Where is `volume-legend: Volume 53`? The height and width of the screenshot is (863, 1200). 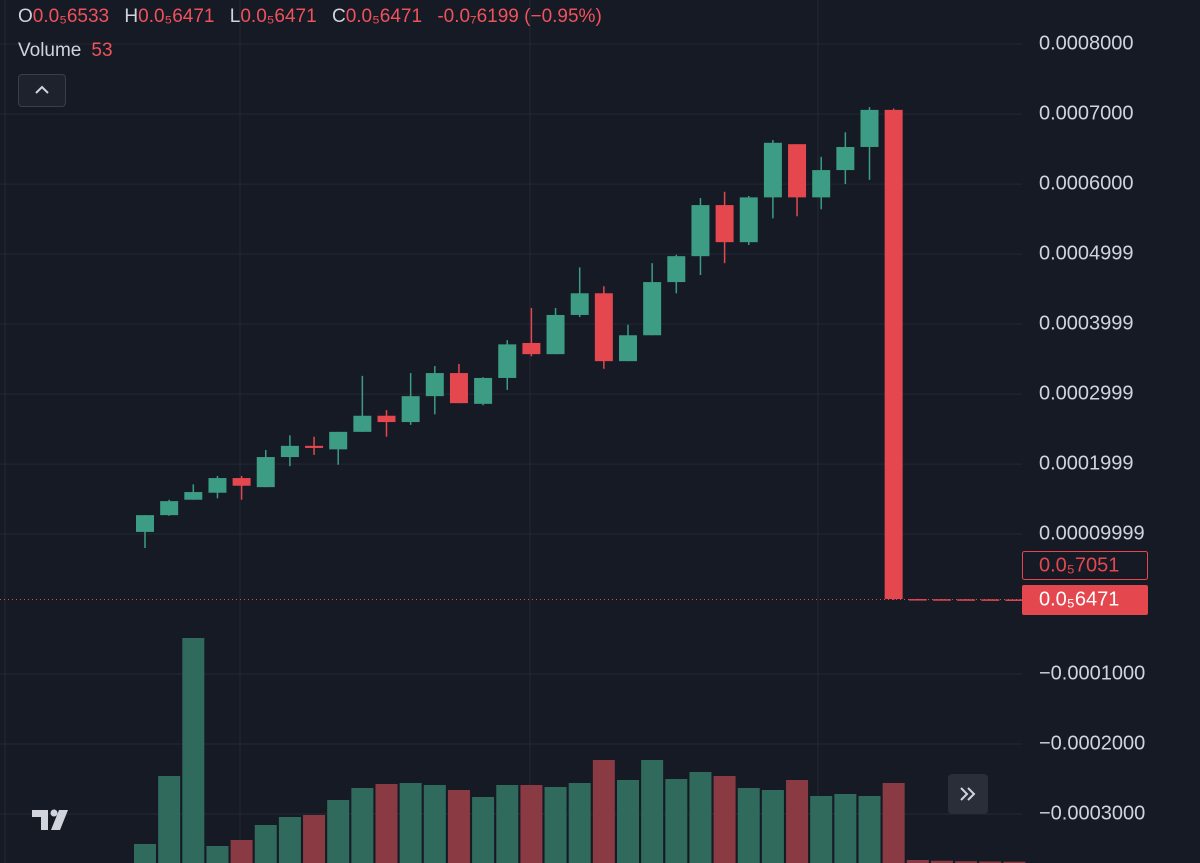 volume-legend: Volume 53 is located at coordinates (65, 51).